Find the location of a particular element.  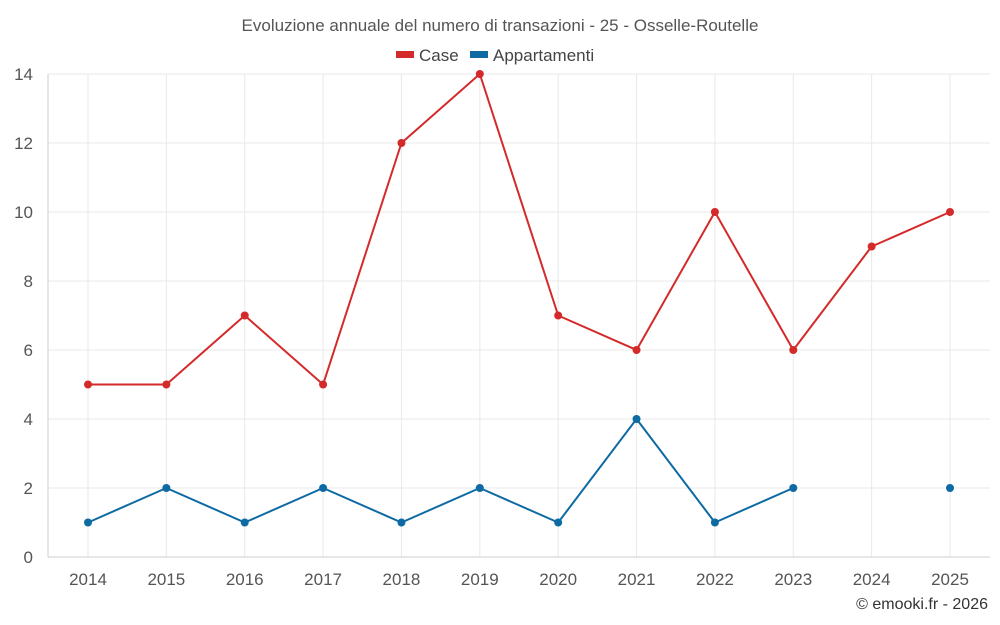

x-tick-label: 2020 is located at coordinates (558, 579).